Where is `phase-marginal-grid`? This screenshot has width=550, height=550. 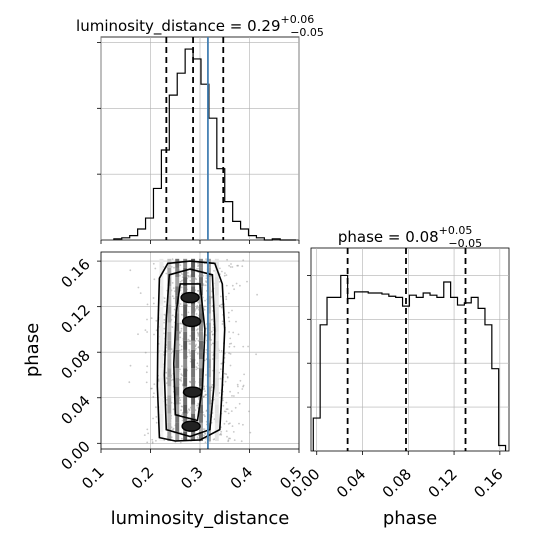
phase-marginal-grid is located at coordinates (410, 349).